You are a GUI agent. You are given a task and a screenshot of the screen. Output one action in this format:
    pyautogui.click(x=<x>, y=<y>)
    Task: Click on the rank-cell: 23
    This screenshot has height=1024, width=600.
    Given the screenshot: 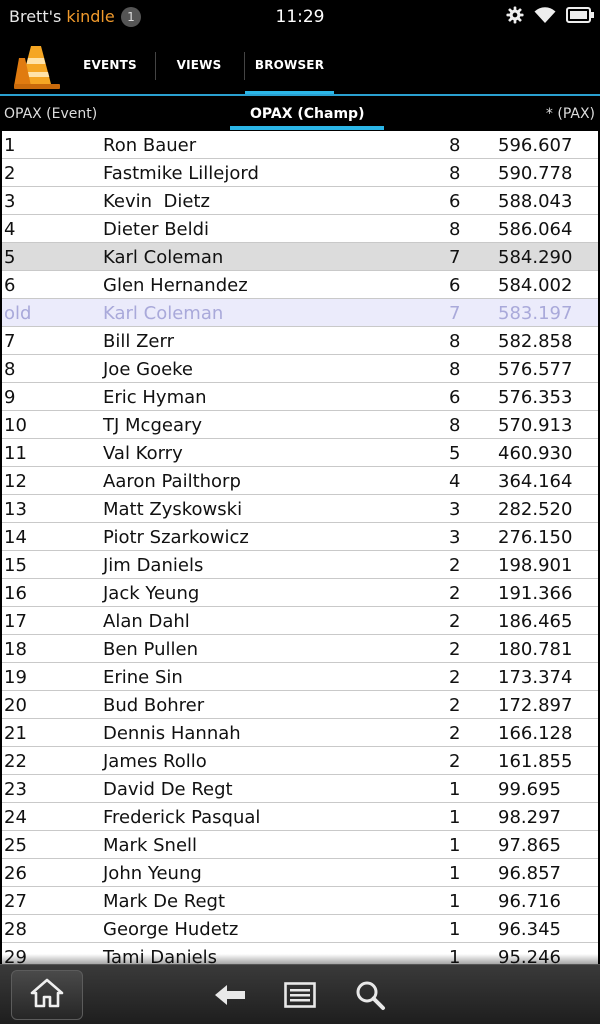 What is the action you would take?
    pyautogui.click(x=15, y=789)
    